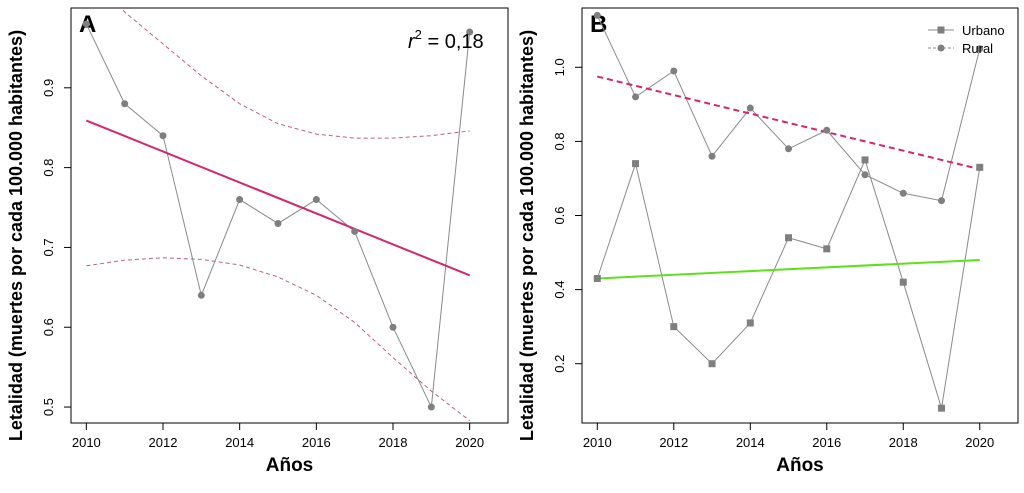 Image resolution: width=1024 pixels, height=493 pixels. What do you see at coordinates (559, 67) in the screenshot?
I see `y-tick-label: 1.0` at bounding box center [559, 67].